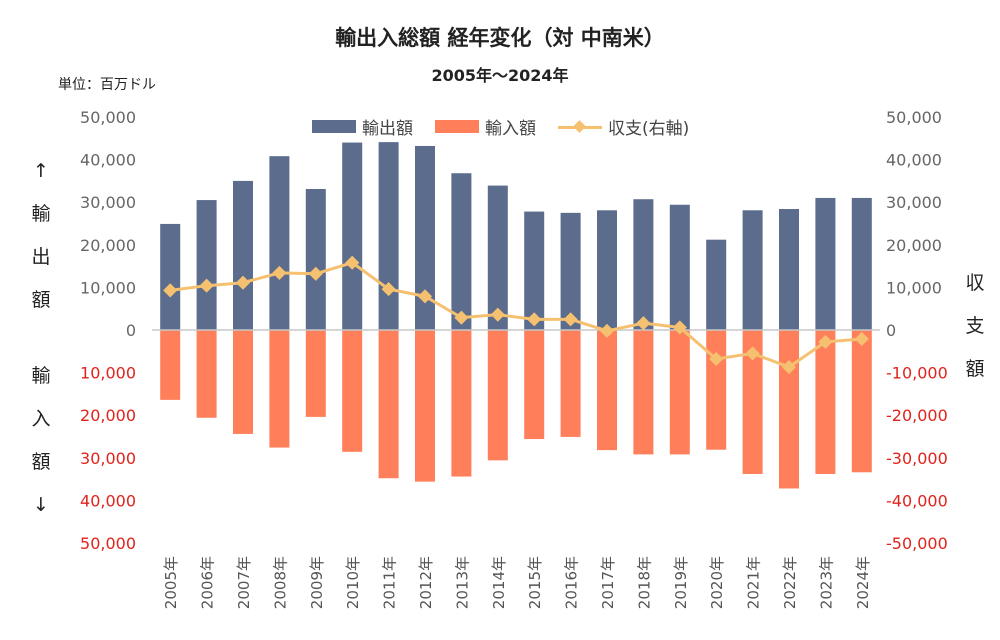  Describe the element at coordinates (171, 582) in the screenshot. I see `x-tick-label: 2005年` at that location.